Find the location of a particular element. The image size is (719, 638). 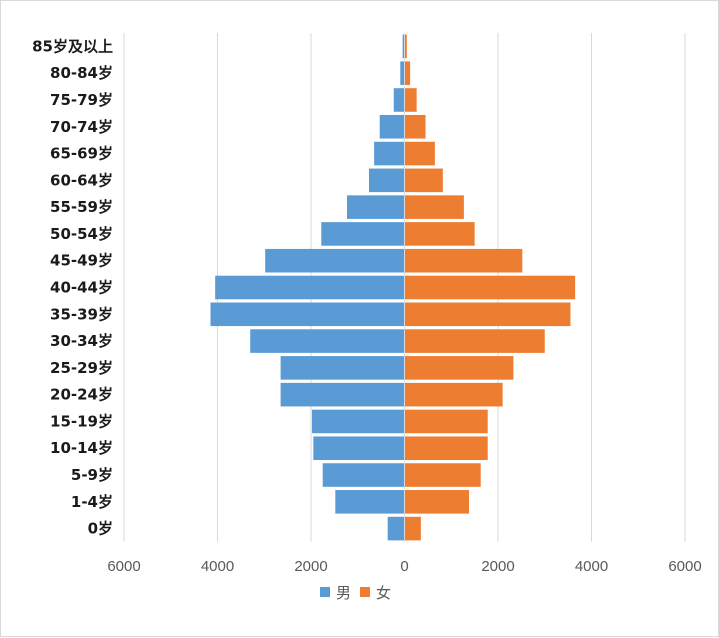

category-label: 35-39岁 is located at coordinates (81, 314).